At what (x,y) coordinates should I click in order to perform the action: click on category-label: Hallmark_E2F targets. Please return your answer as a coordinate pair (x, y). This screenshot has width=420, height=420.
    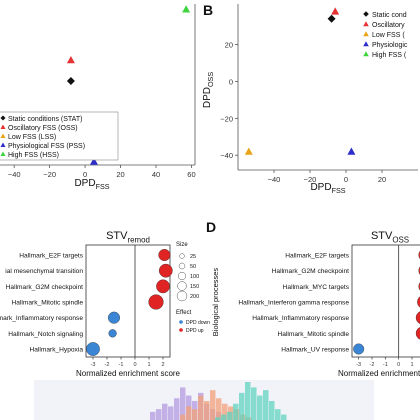
    Looking at the image, I should click on (317, 256).